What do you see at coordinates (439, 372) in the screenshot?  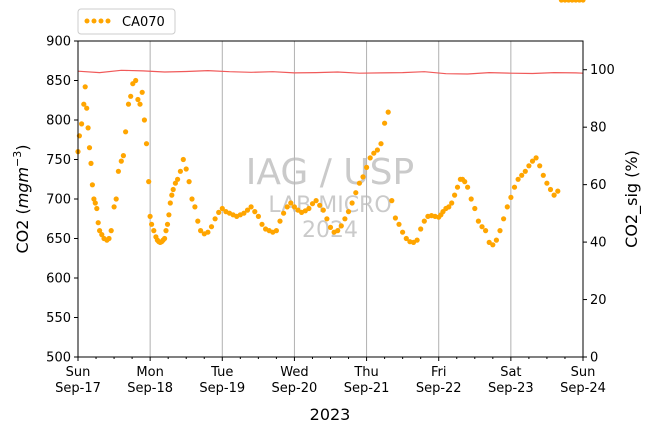 I see `x-tick-day: Fri` at bounding box center [439, 372].